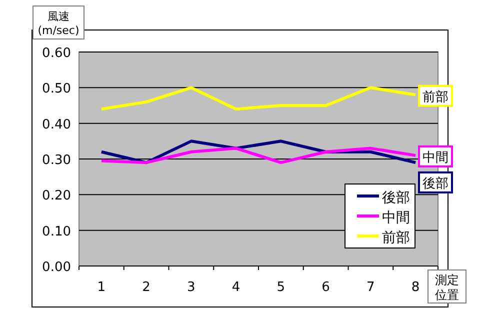 The width and height of the screenshot is (480, 320). I want to click on text: 前部, so click(435, 97).